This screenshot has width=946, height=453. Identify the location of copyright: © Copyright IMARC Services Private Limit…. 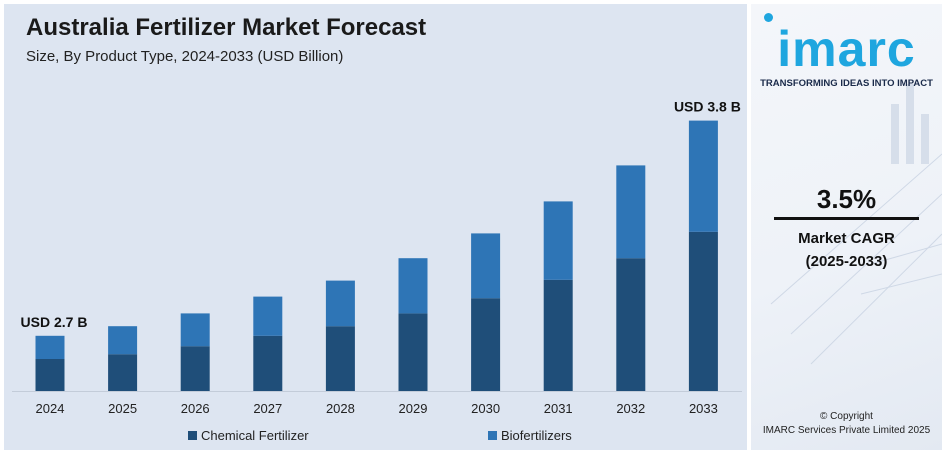
(846, 424).